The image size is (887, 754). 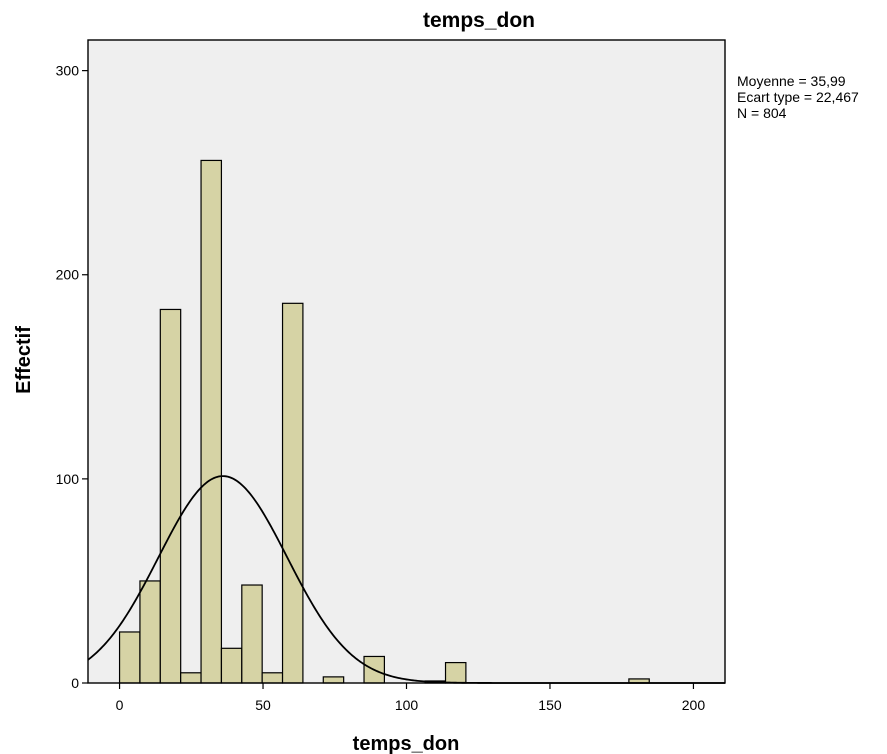 I want to click on std-dev-label: Ecart type = 22,467, so click(x=798, y=97).